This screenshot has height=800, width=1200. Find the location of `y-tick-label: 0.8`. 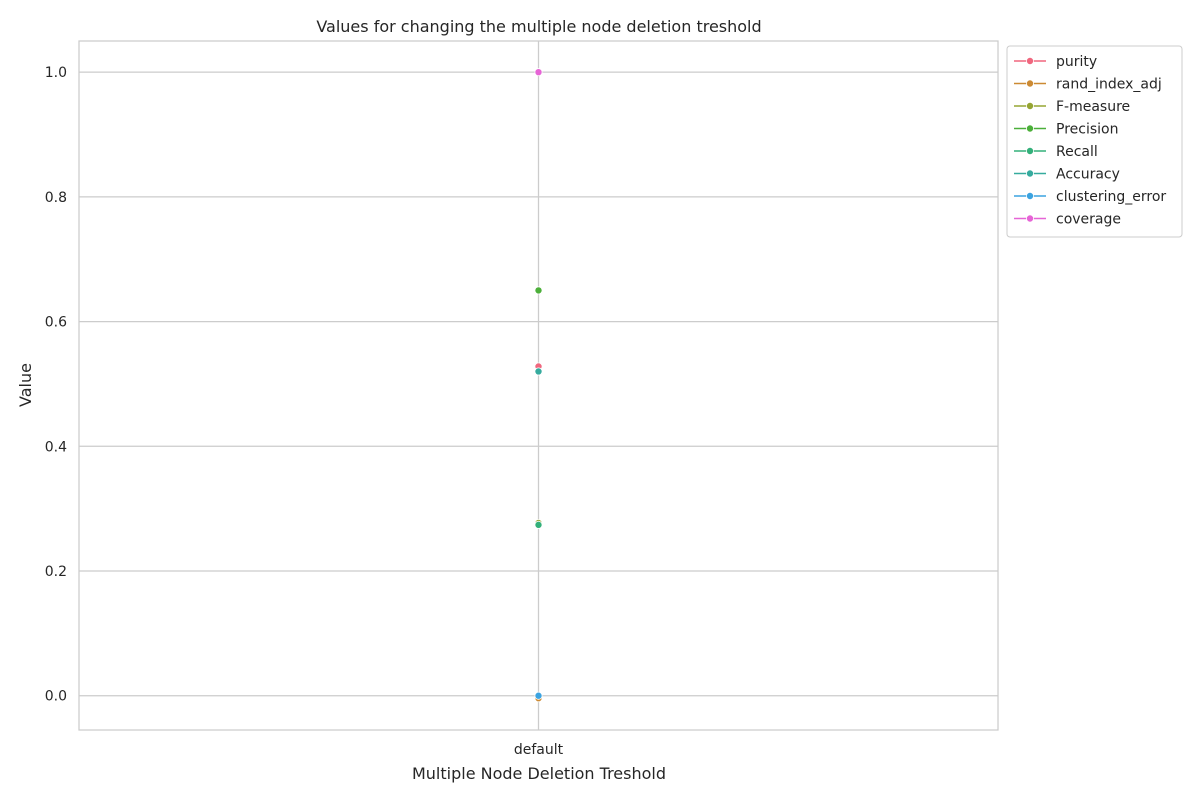

y-tick-label: 0.8 is located at coordinates (56, 198).